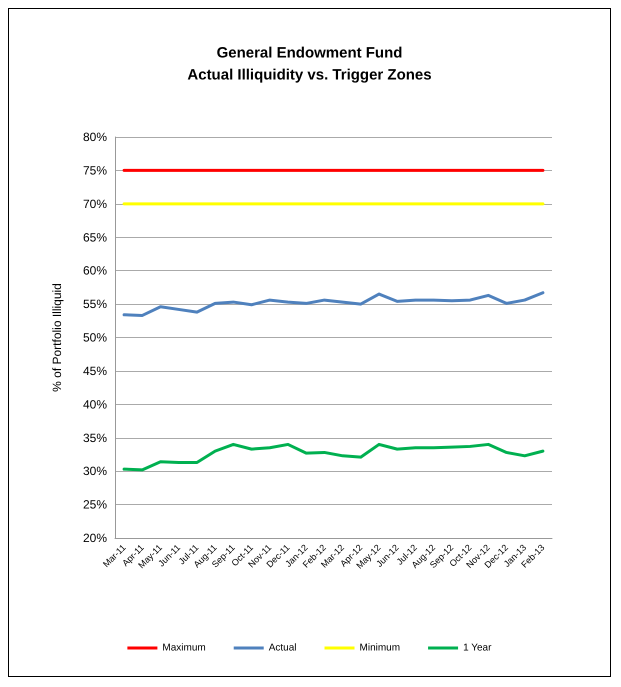 This screenshot has height=687, width=621. I want to click on y-tick-label: 50%, so click(95, 337).